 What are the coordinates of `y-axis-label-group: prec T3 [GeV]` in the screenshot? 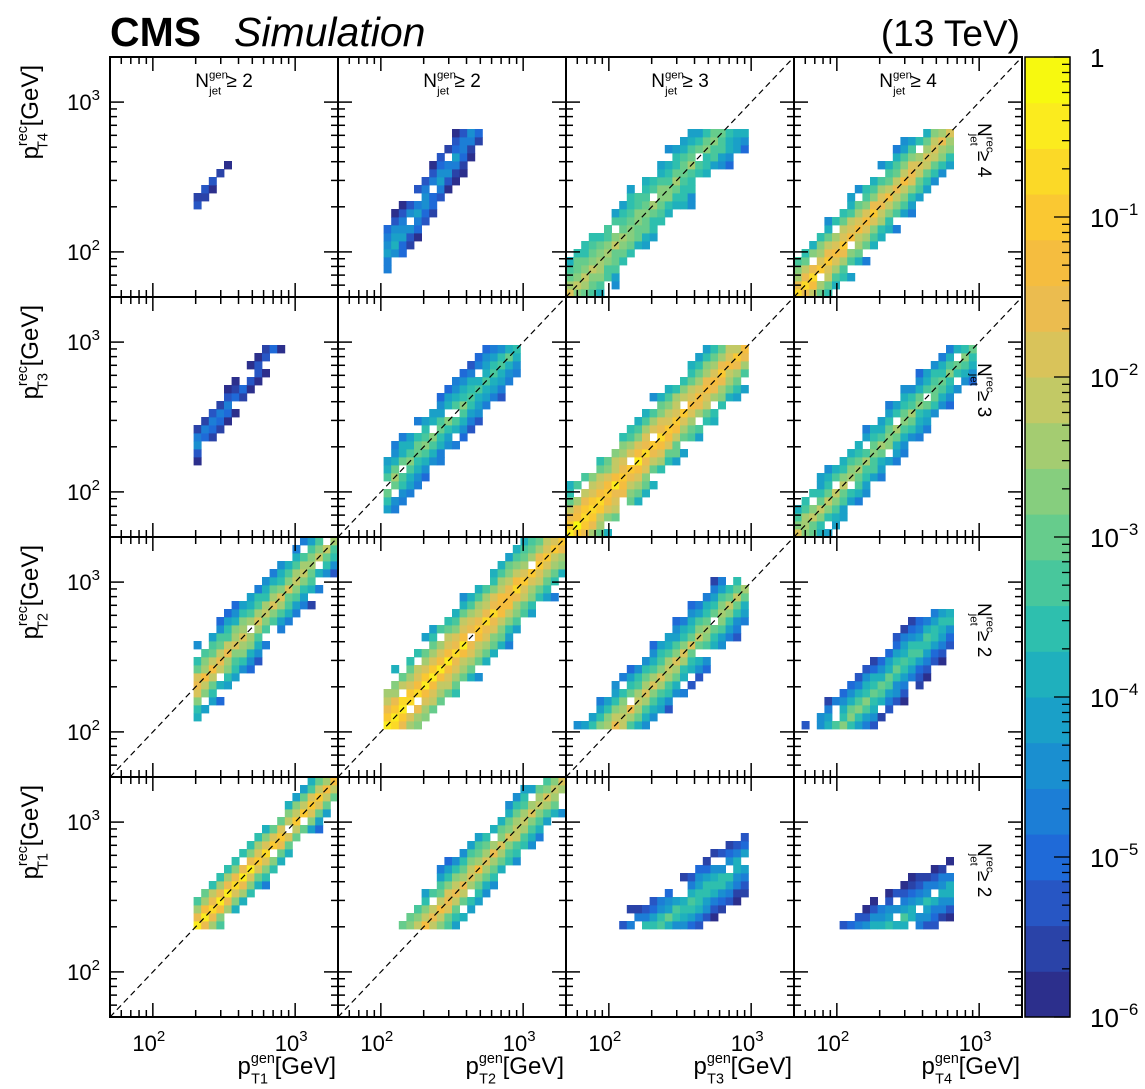 It's located at (33, 352).